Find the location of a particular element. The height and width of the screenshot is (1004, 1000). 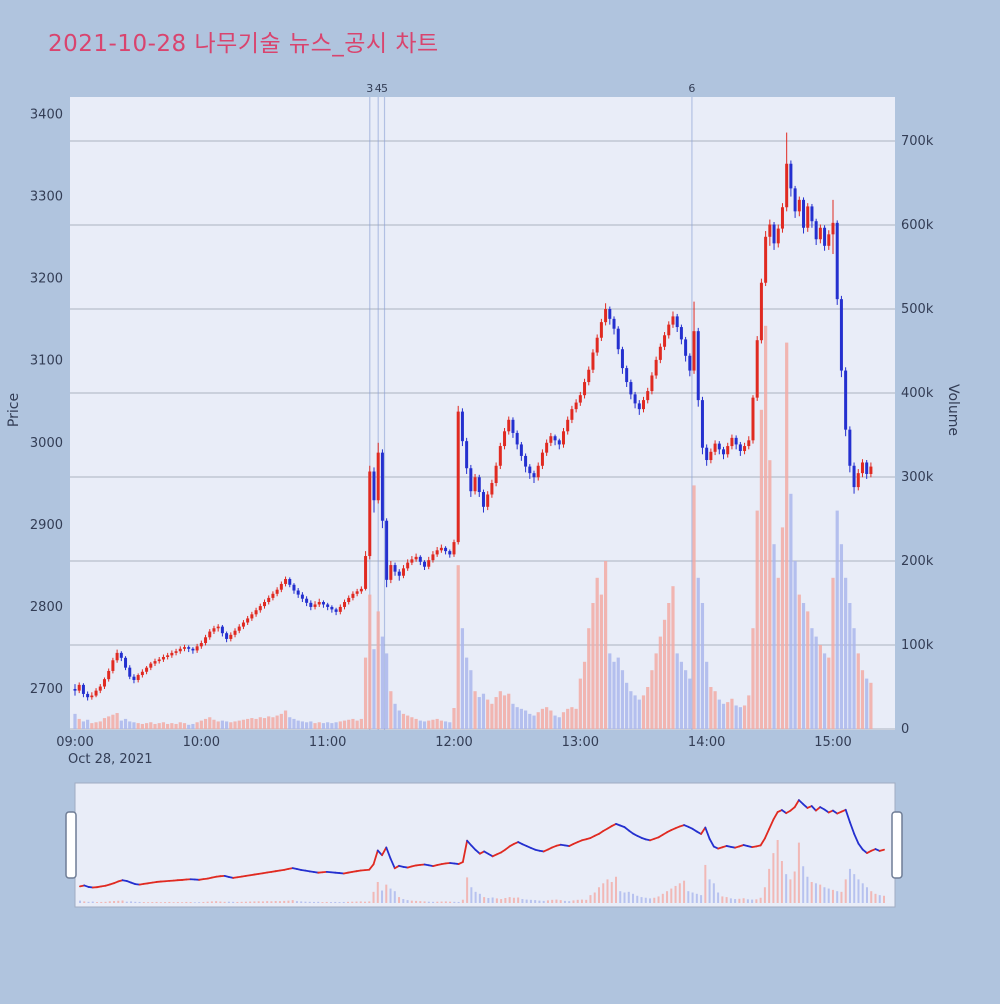

time-tick: 14:00 is located at coordinates (706, 742).